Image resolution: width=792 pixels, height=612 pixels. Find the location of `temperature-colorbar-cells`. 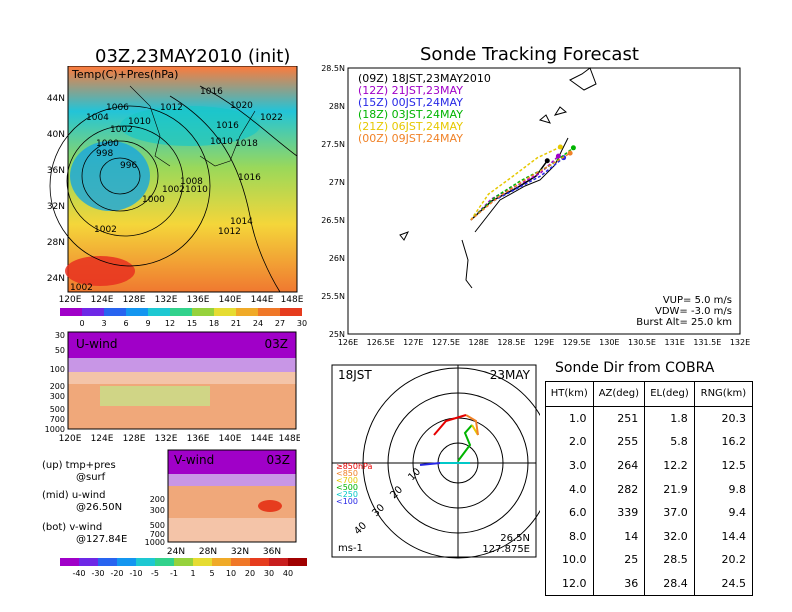

temperature-colorbar-cells is located at coordinates (181, 312).